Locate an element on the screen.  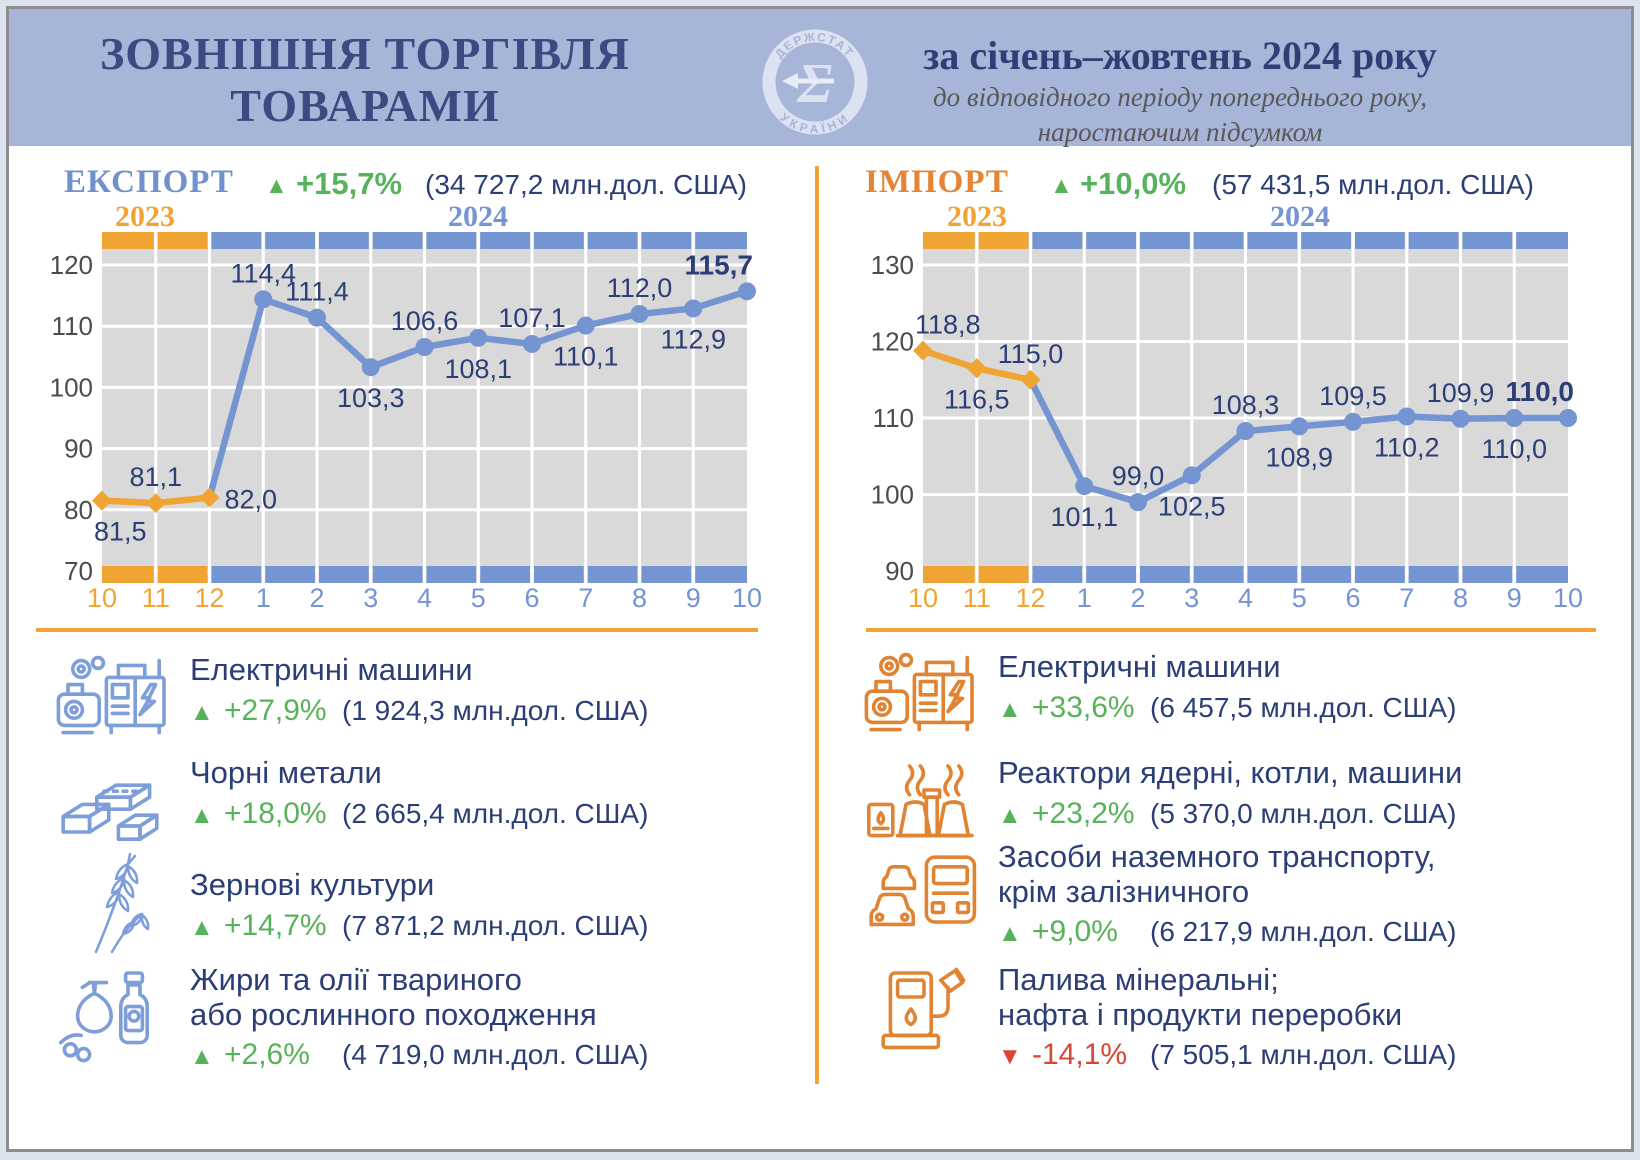
svg-text: 115,7 is located at coordinates (718, 264).